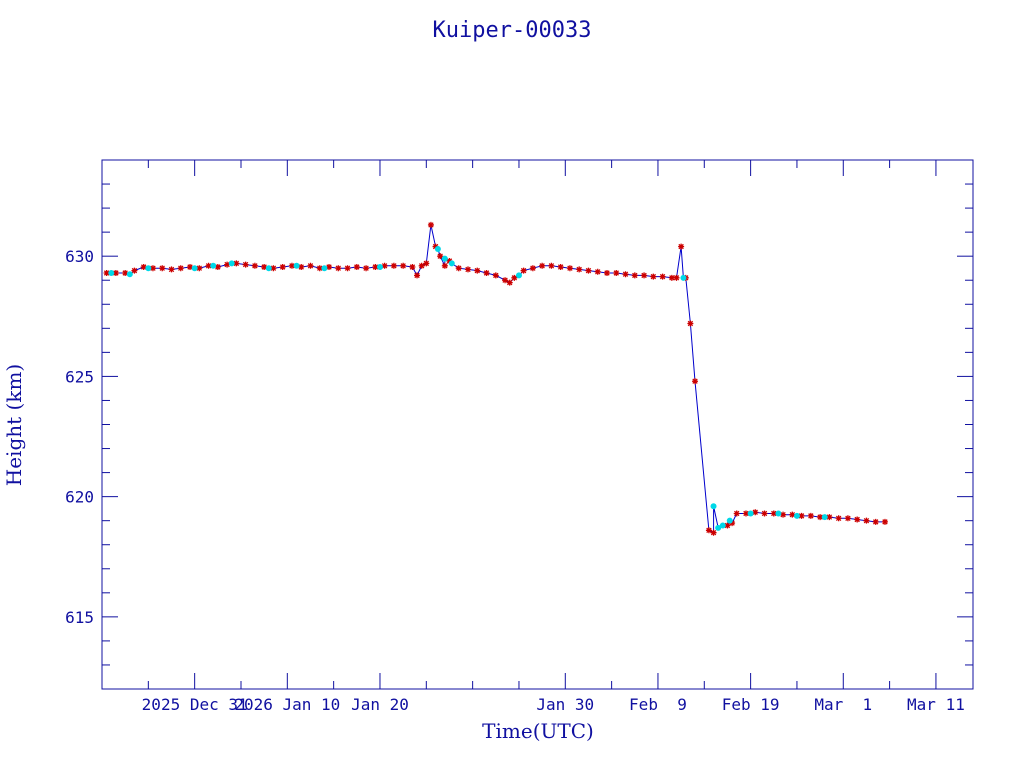 Image resolution: width=1024 pixels, height=768 pixels. What do you see at coordinates (538, 731) in the screenshot?
I see `x-axis-label: Time(UTC)` at bounding box center [538, 731].